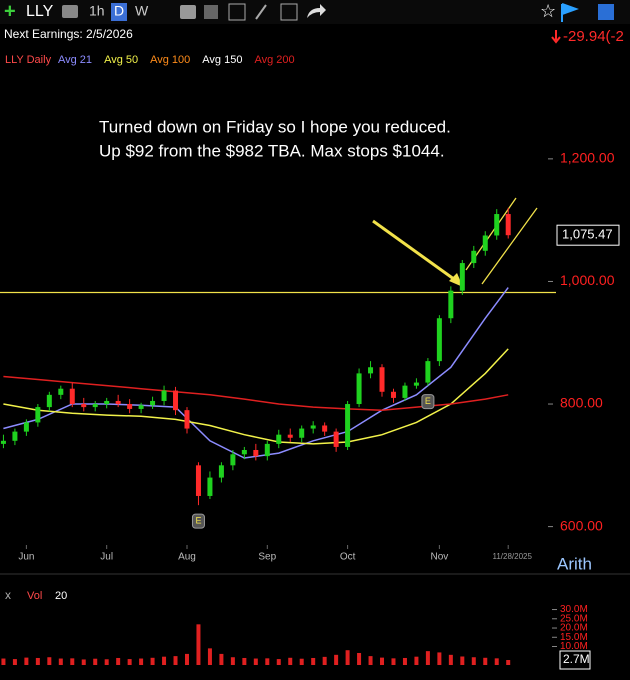 This screenshot has width=630, height=680. I want to click on x-tick-label: Jun, so click(26, 557).